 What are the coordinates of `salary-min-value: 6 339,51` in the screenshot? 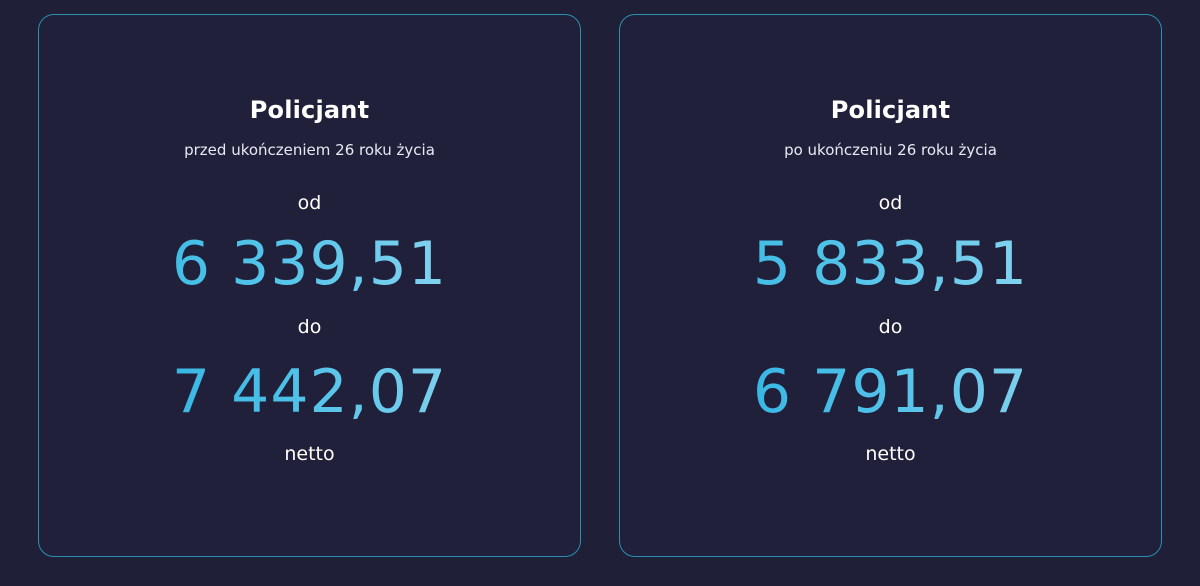 It's located at (309, 264).